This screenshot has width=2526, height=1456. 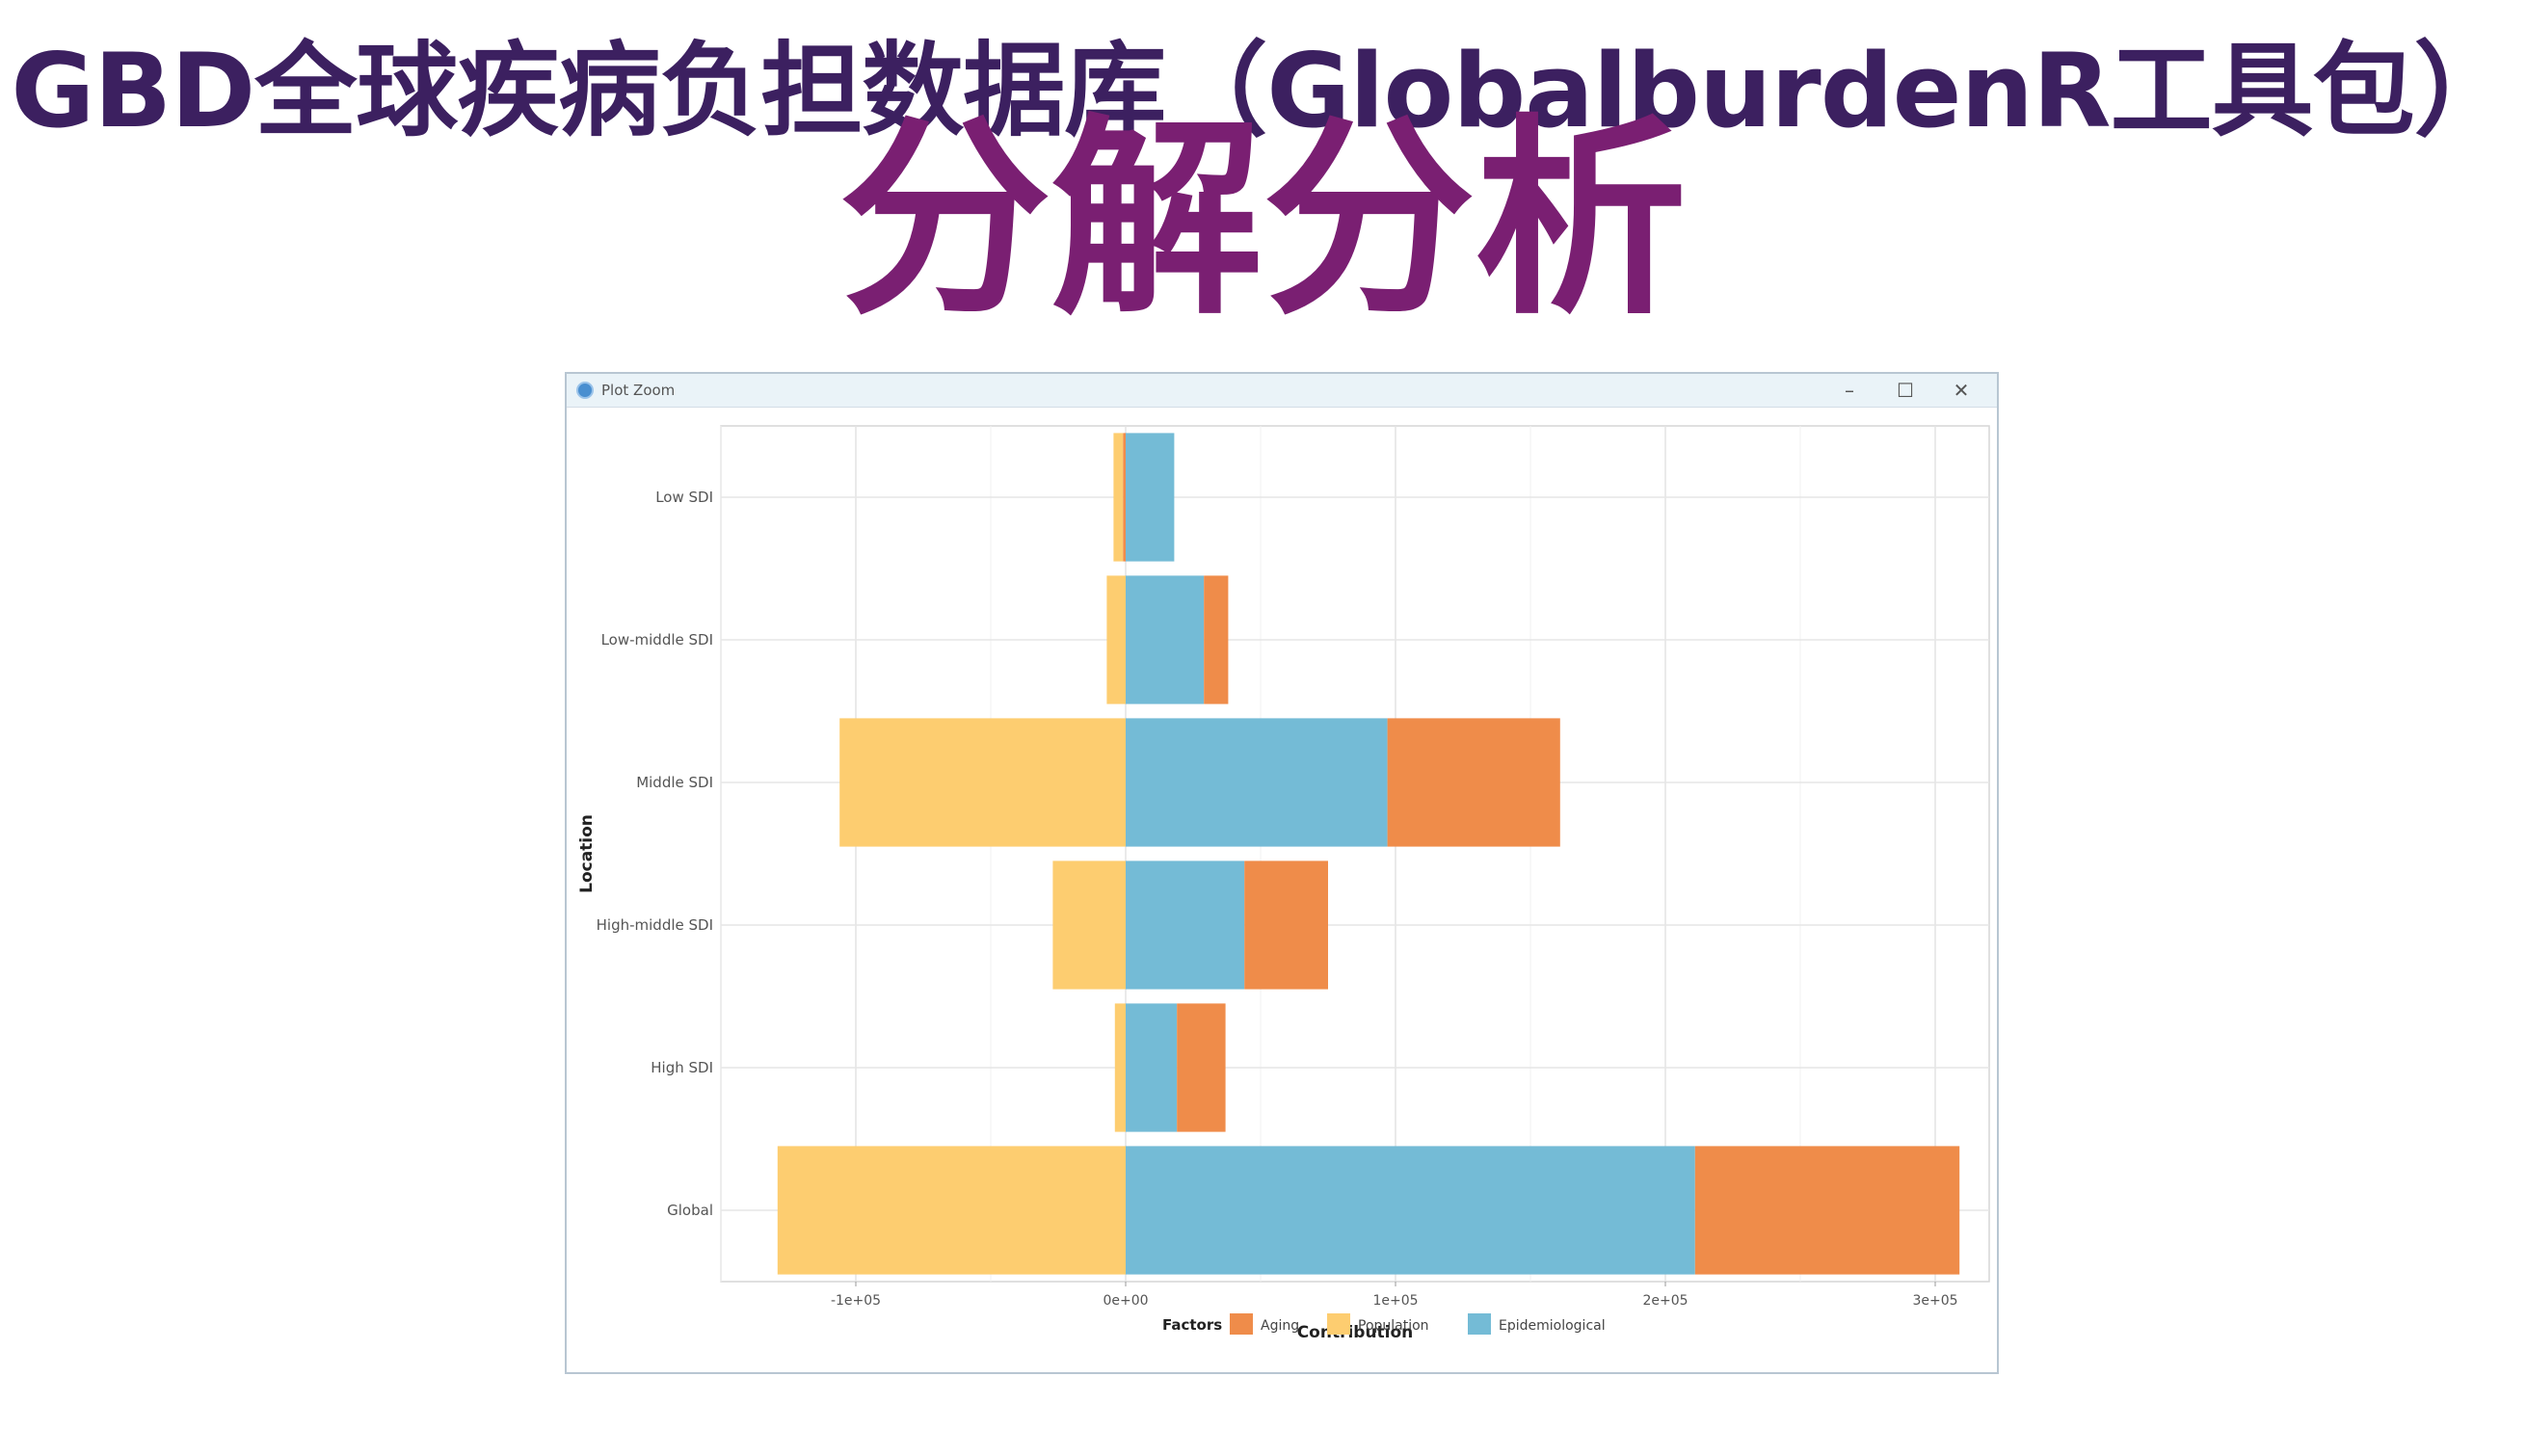 What do you see at coordinates (1120, 1067) in the screenshot?
I see `bar-population-high-sdi` at bounding box center [1120, 1067].